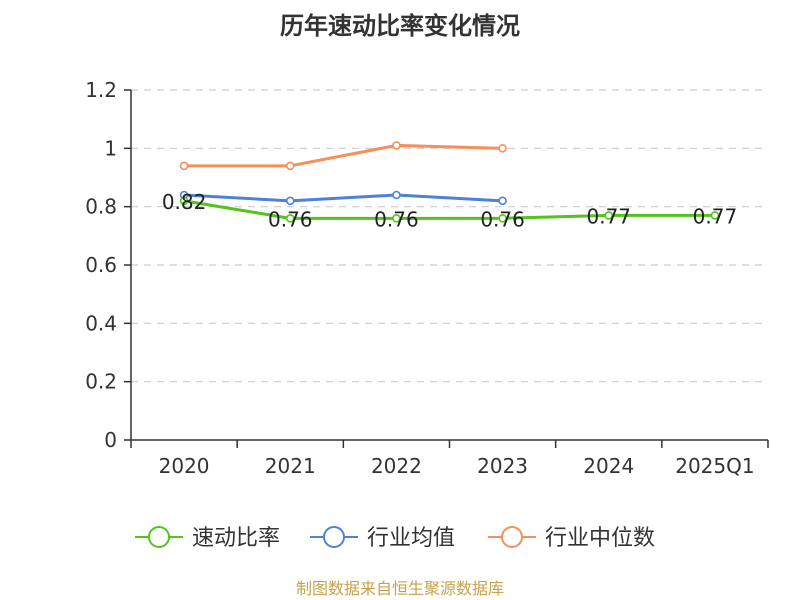 The height and width of the screenshot is (600, 800). I want to click on x-tick-label: 2022, so click(396, 466).